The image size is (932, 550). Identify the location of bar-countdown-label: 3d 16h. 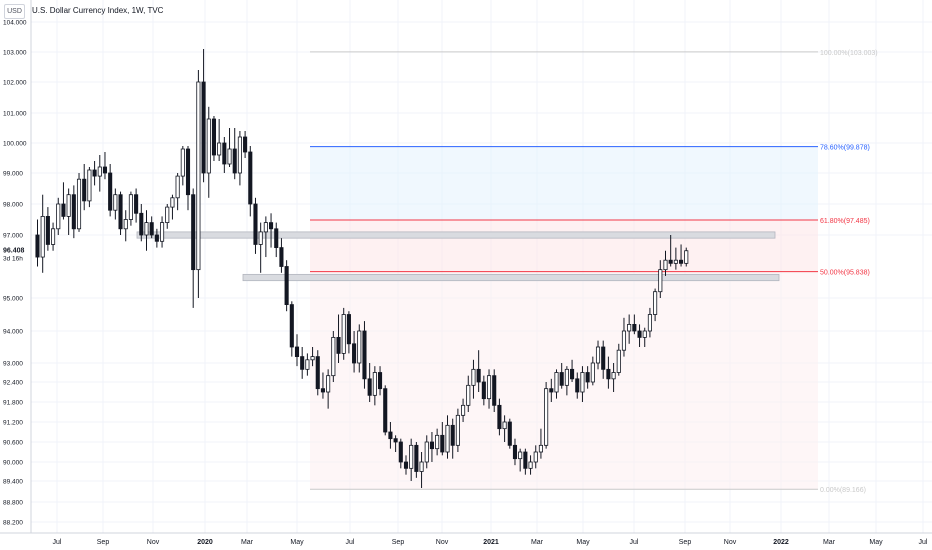
(13, 259).